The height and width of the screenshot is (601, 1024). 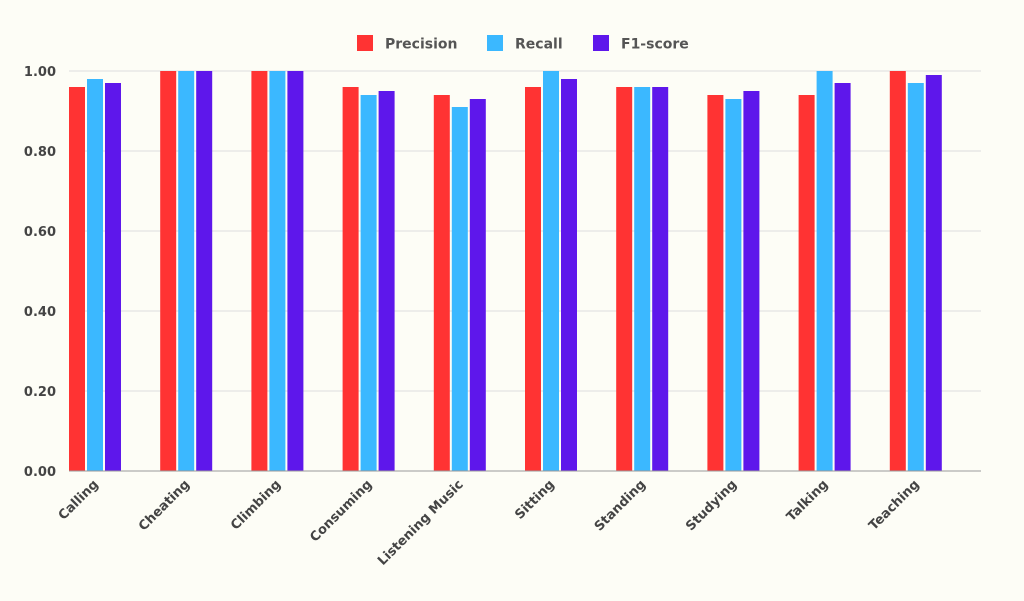 I want to click on legend: Precision Recall F1-score, so click(x=523, y=44).